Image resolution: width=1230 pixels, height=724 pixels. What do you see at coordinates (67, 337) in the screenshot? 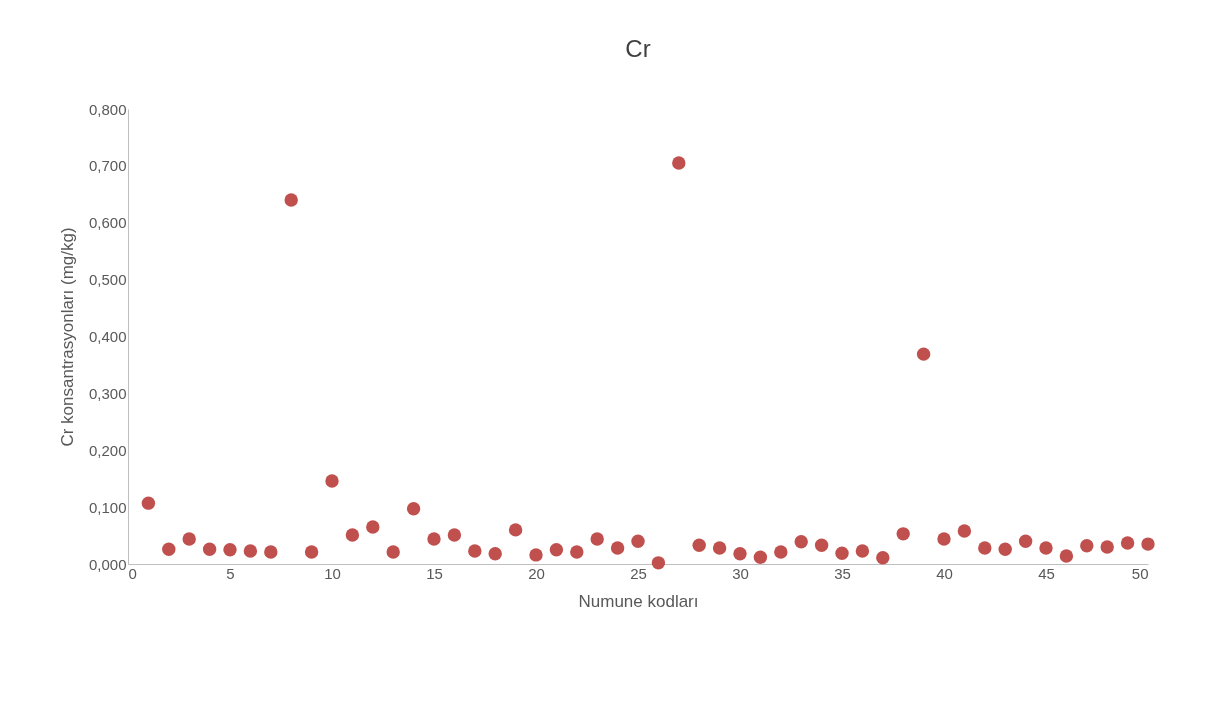
I see `y-axis-title: Cr konsantrasyonları (mg/kg)` at bounding box center [67, 337].